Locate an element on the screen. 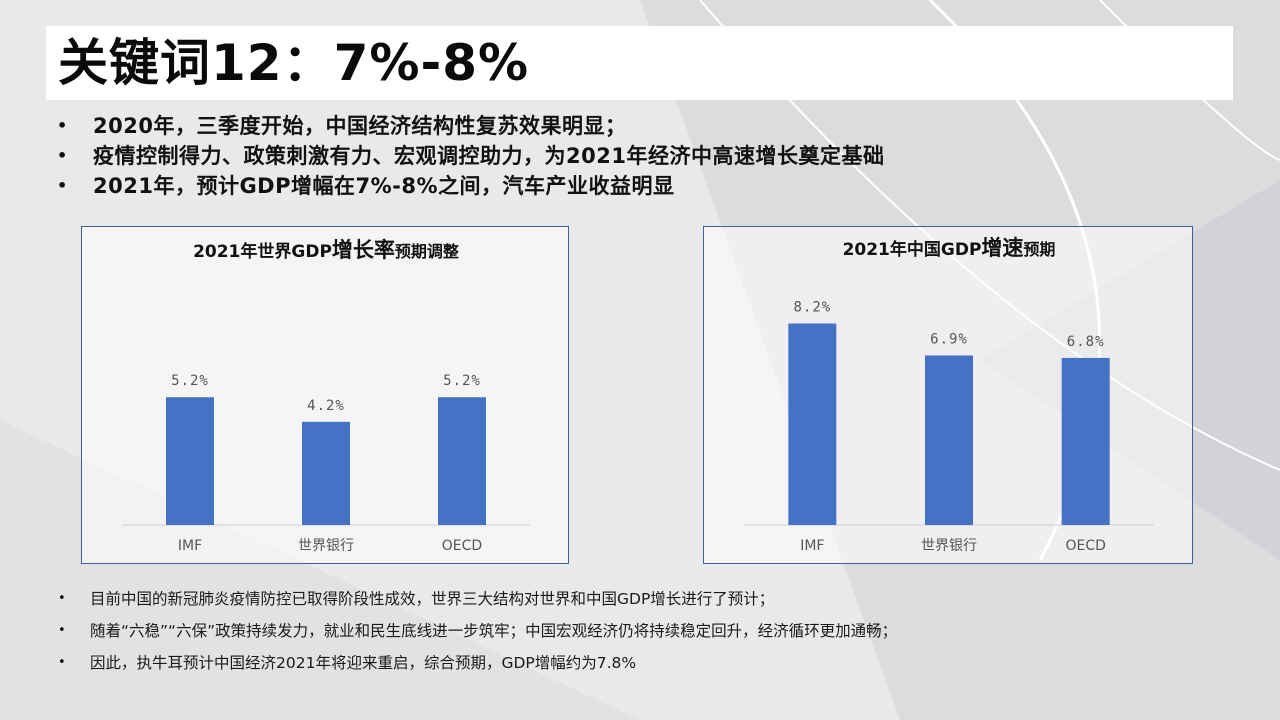  data-label: 6.8% is located at coordinates (1086, 342).